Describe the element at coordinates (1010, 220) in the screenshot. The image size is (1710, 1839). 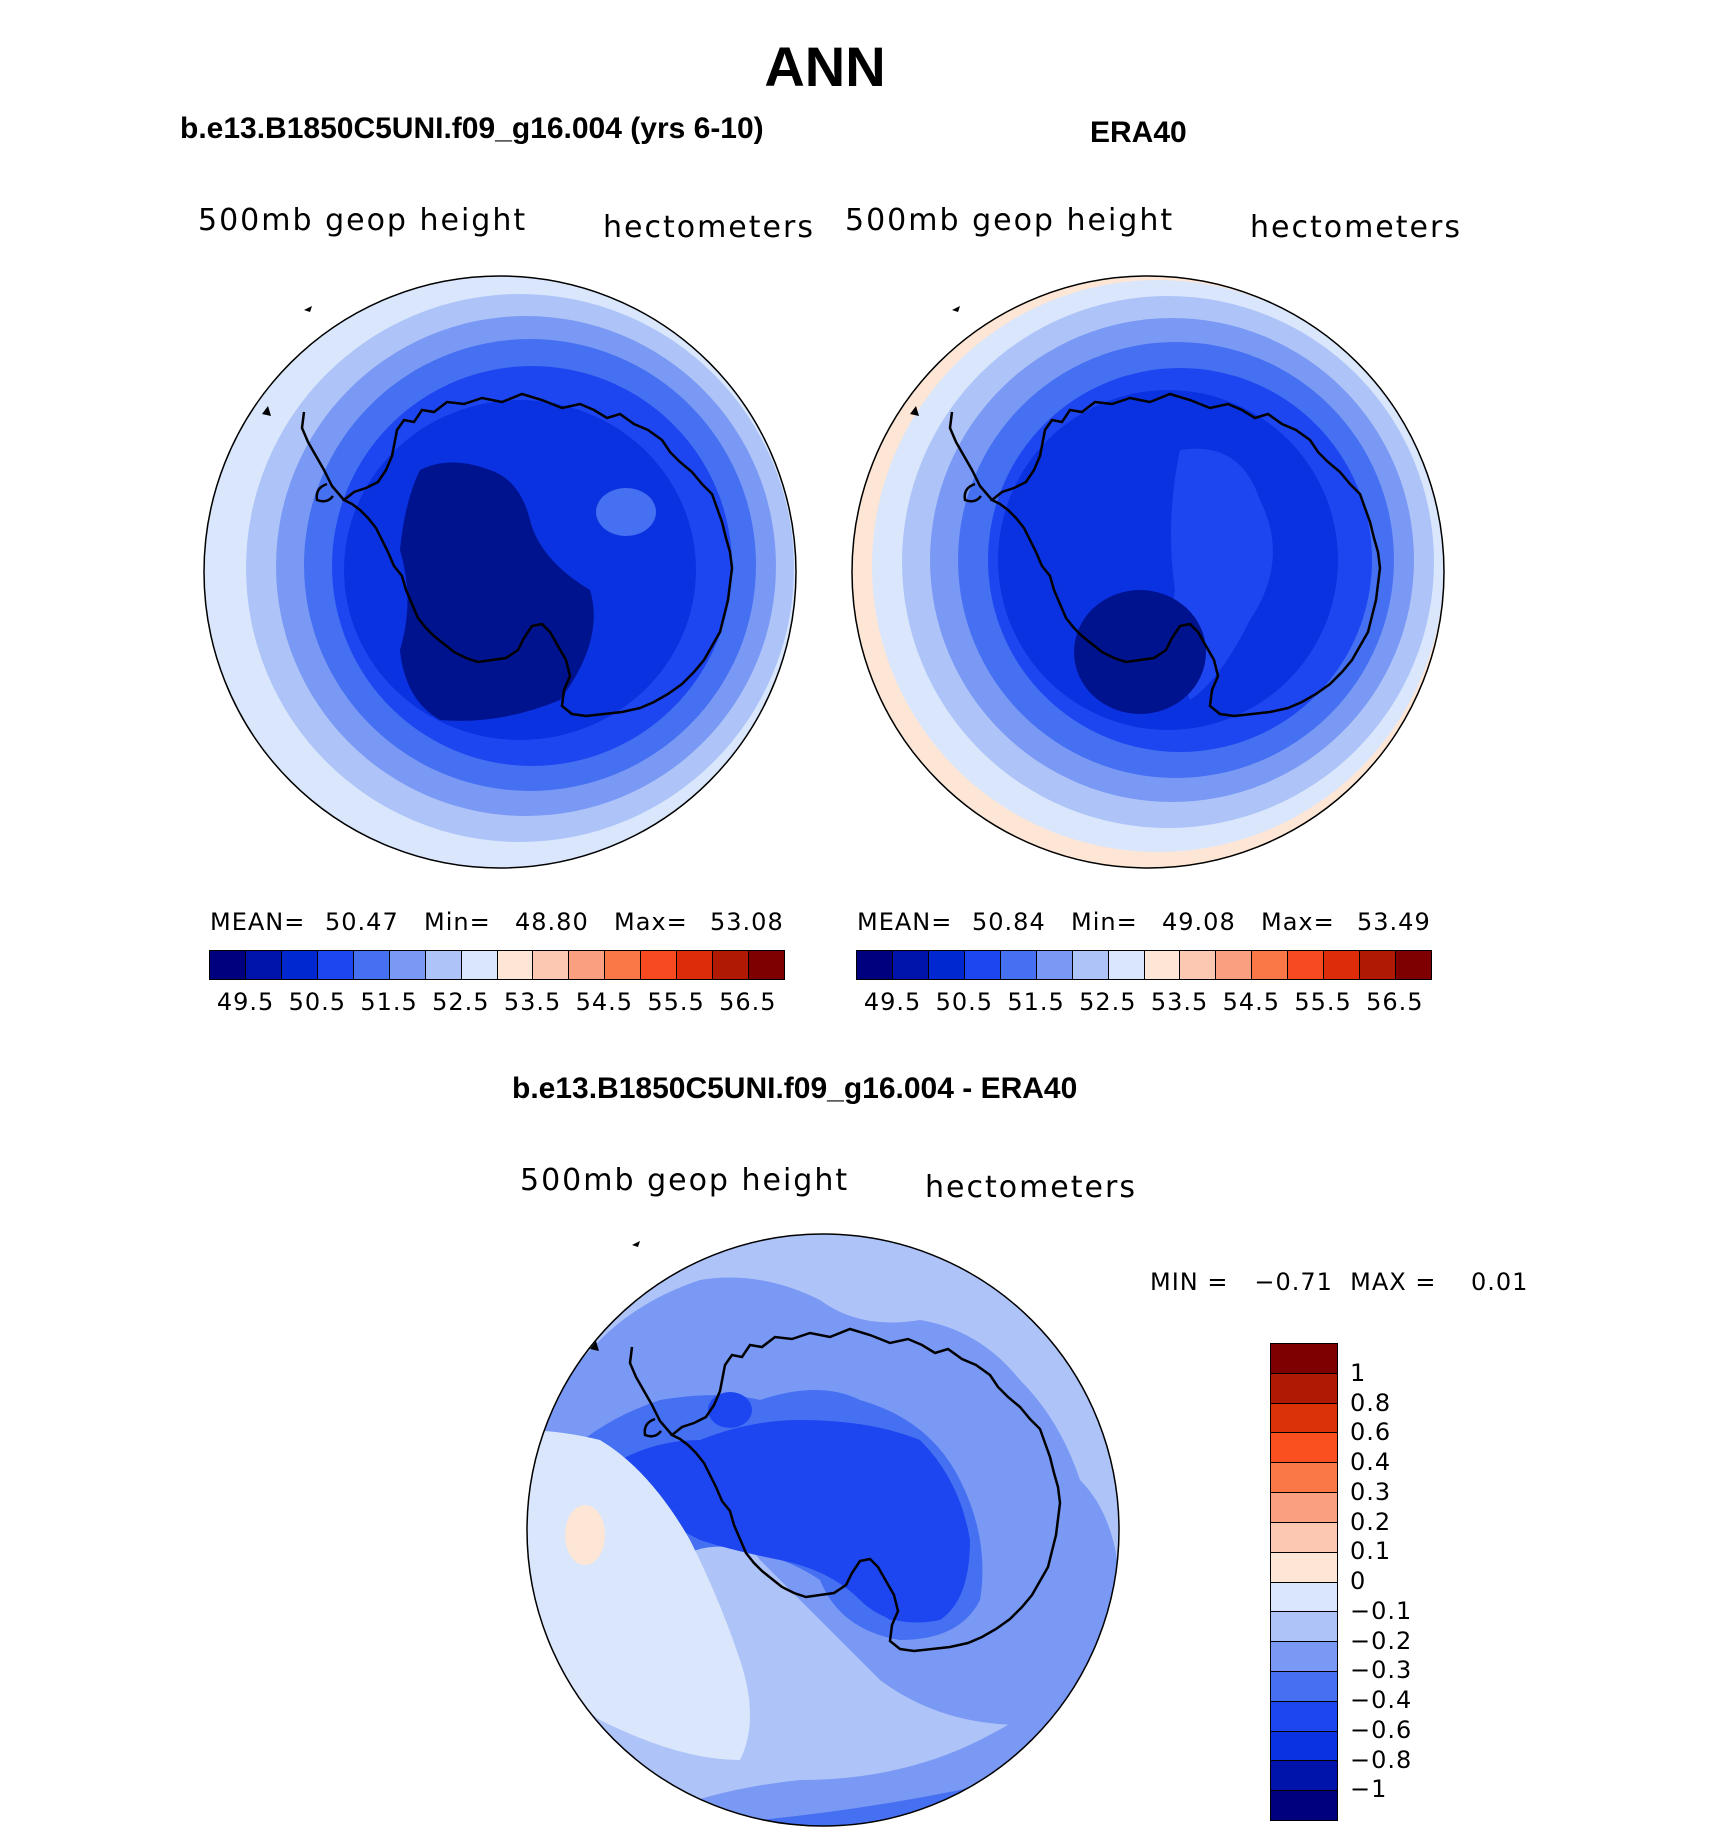
I see `right-variable-label: 500mb geop height` at that location.